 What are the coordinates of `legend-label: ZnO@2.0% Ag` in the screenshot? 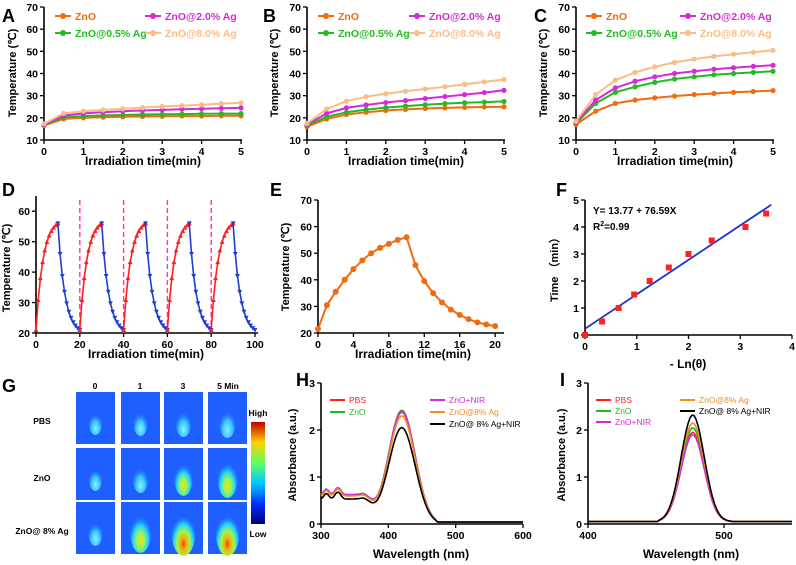 It's located at (465, 17).